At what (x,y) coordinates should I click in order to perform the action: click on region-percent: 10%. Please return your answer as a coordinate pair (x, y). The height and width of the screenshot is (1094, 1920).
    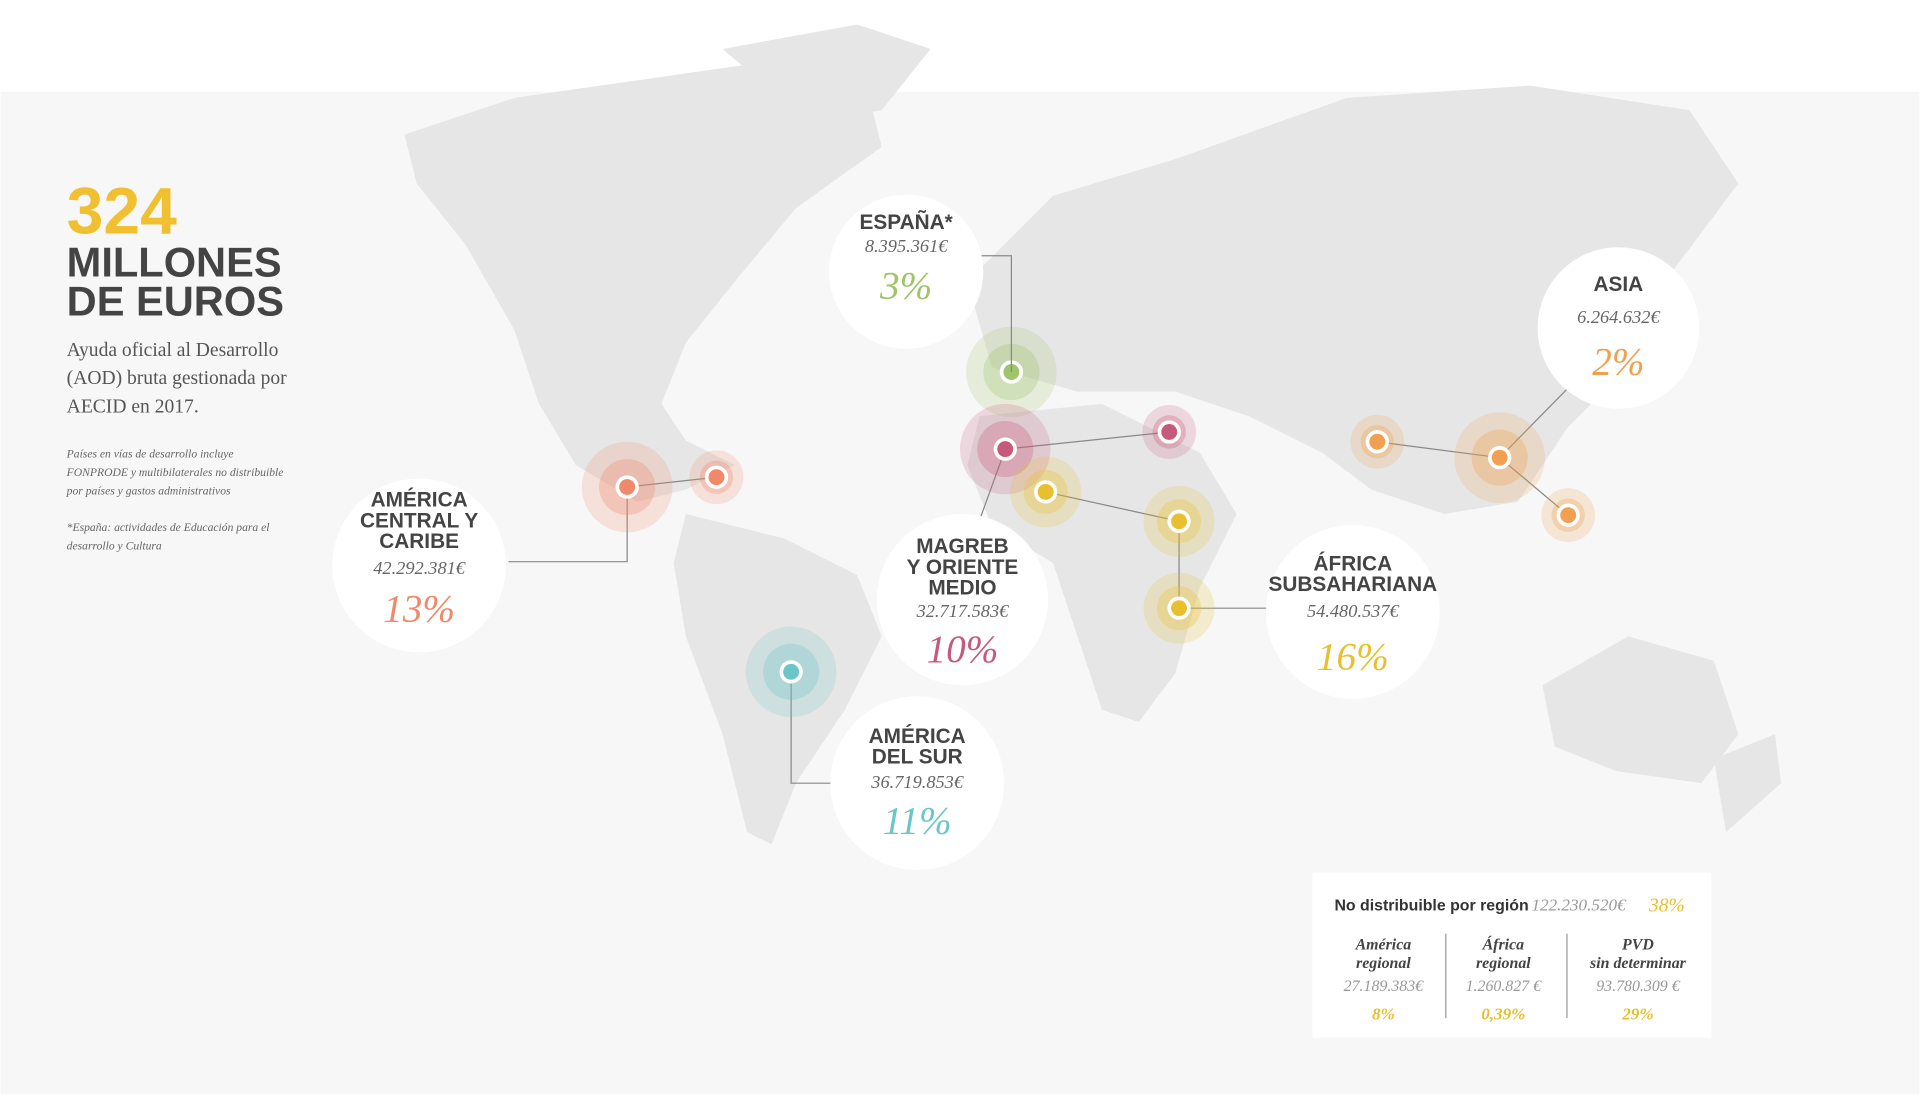
    Looking at the image, I should click on (963, 649).